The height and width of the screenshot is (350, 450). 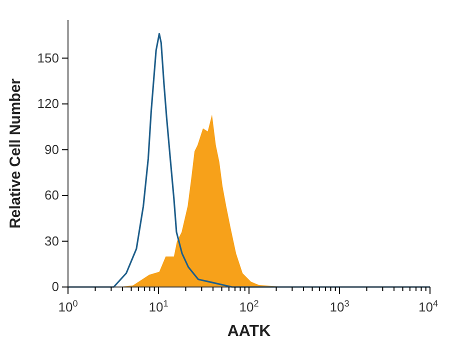 What do you see at coordinates (51, 149) in the screenshot?
I see `y-tick-label: 90` at bounding box center [51, 149].